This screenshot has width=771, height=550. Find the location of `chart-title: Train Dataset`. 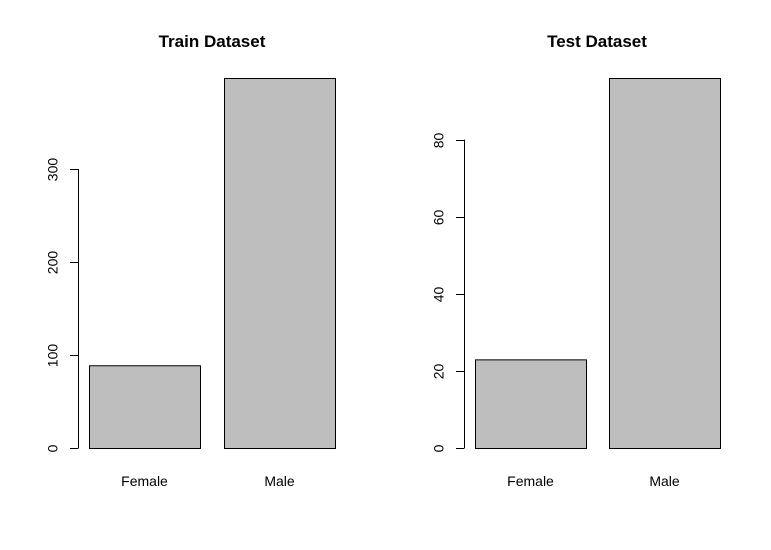

chart-title: Train Dataset is located at coordinates (212, 41).